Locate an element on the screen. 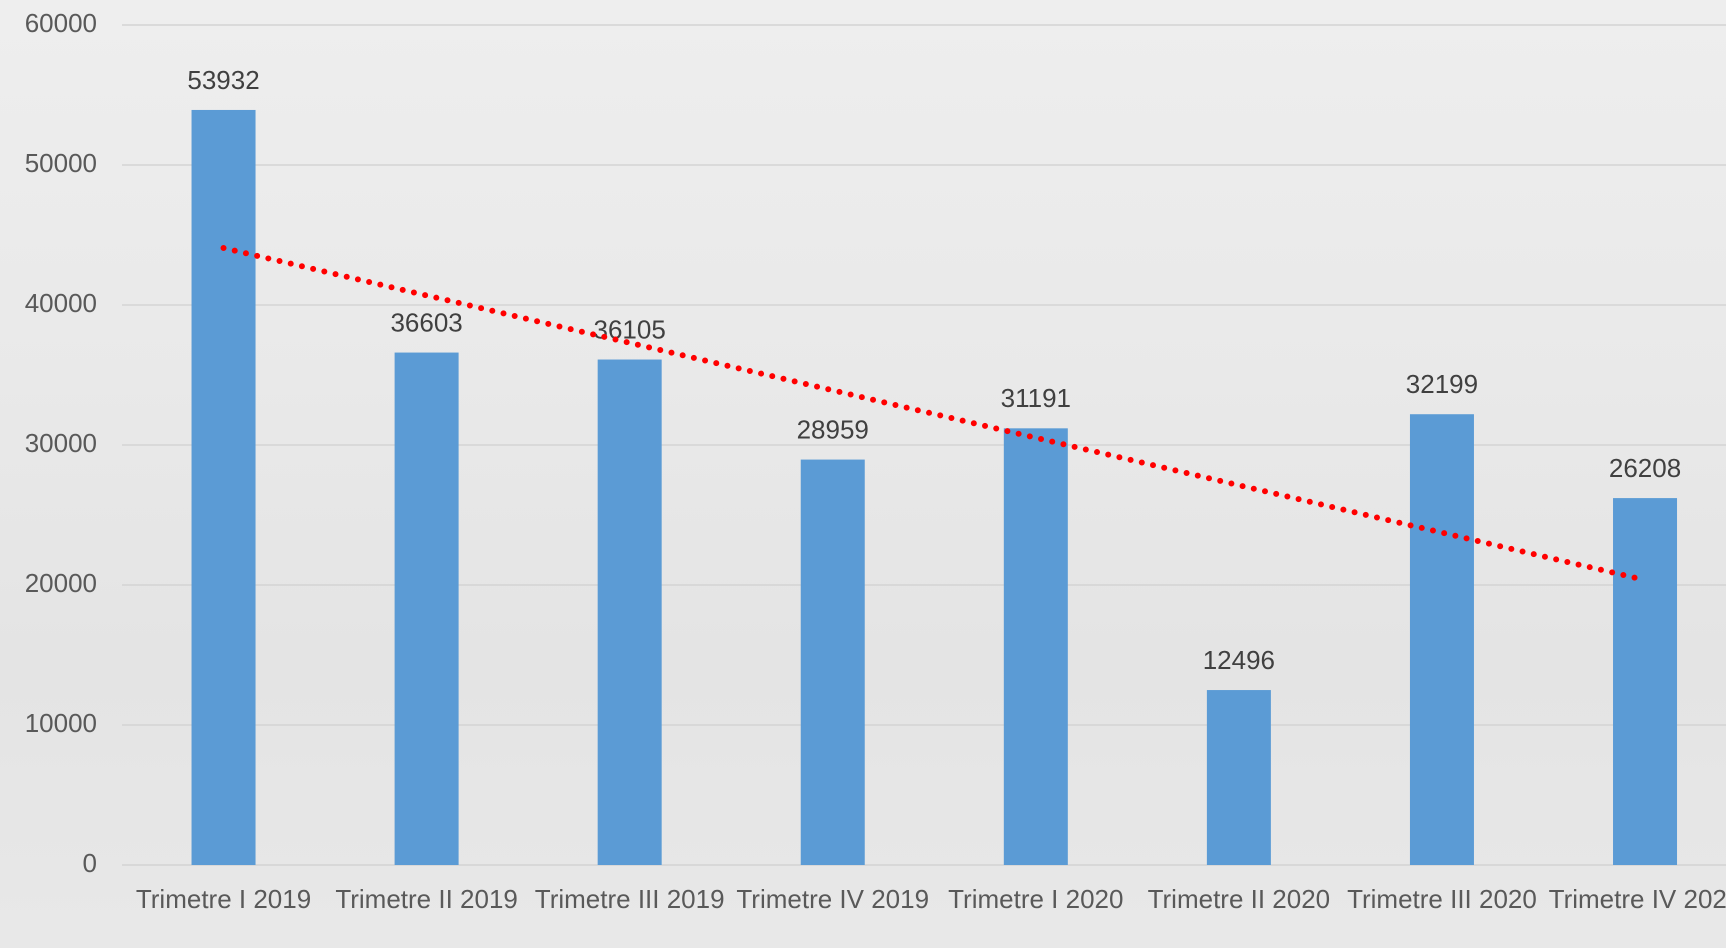 This screenshot has height=948, width=1726. x-tick-label: Trimetre I 2020 is located at coordinates (1036, 899).